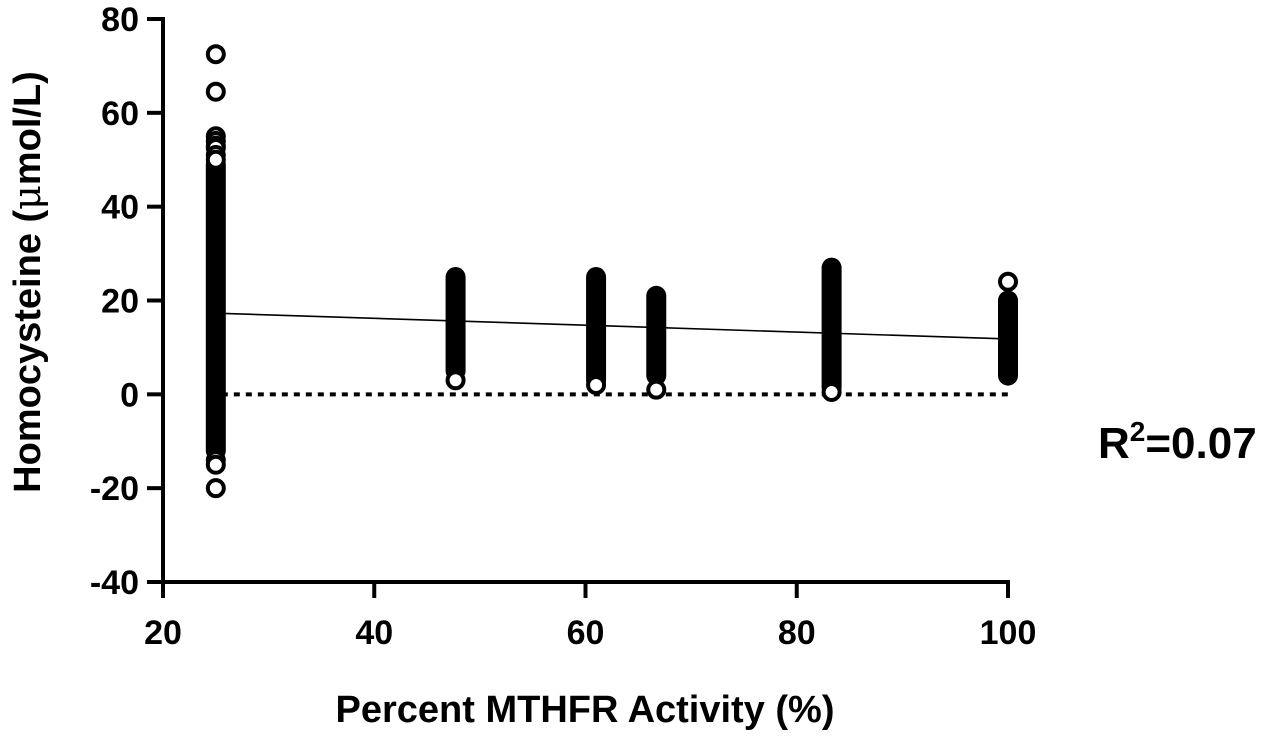 The height and width of the screenshot is (737, 1280). What do you see at coordinates (114, 583) in the screenshot?
I see `y-tick-label: -40` at bounding box center [114, 583].